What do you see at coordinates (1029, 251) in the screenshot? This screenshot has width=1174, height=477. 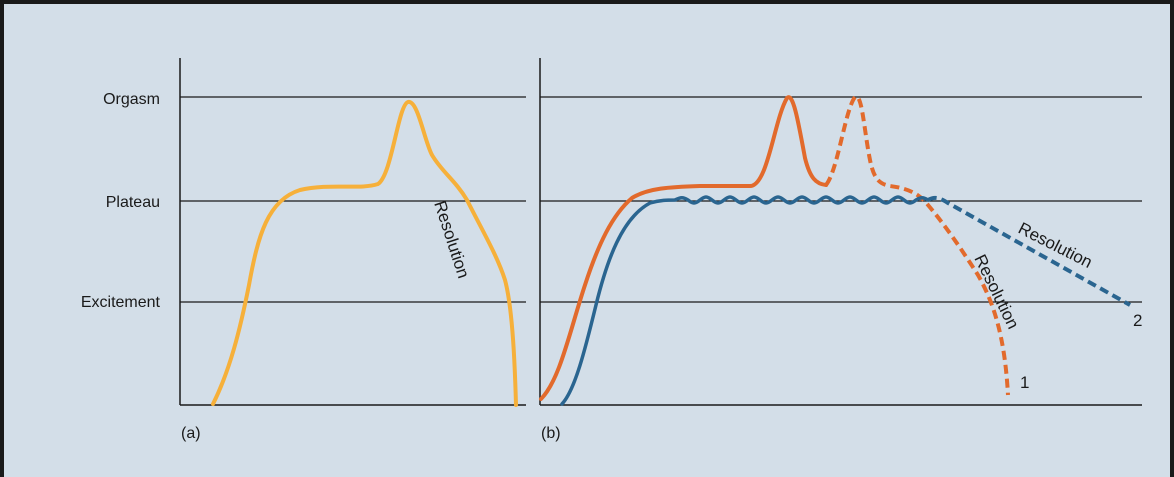 I see `panel-b-blue-curve-dashed` at bounding box center [1029, 251].